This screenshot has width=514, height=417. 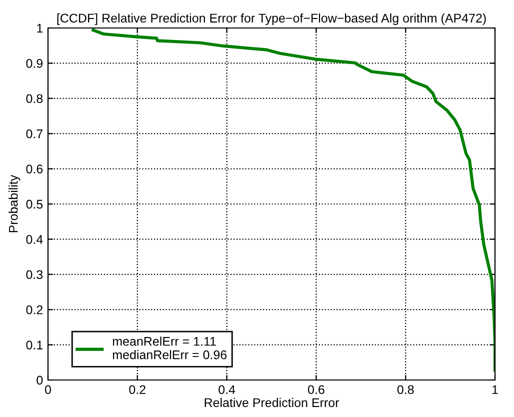 I want to click on chart-title: [CCDF] Relative Prediction Error for Type−of−Flow−based Alg orithm (AP472), so click(x=271, y=19).